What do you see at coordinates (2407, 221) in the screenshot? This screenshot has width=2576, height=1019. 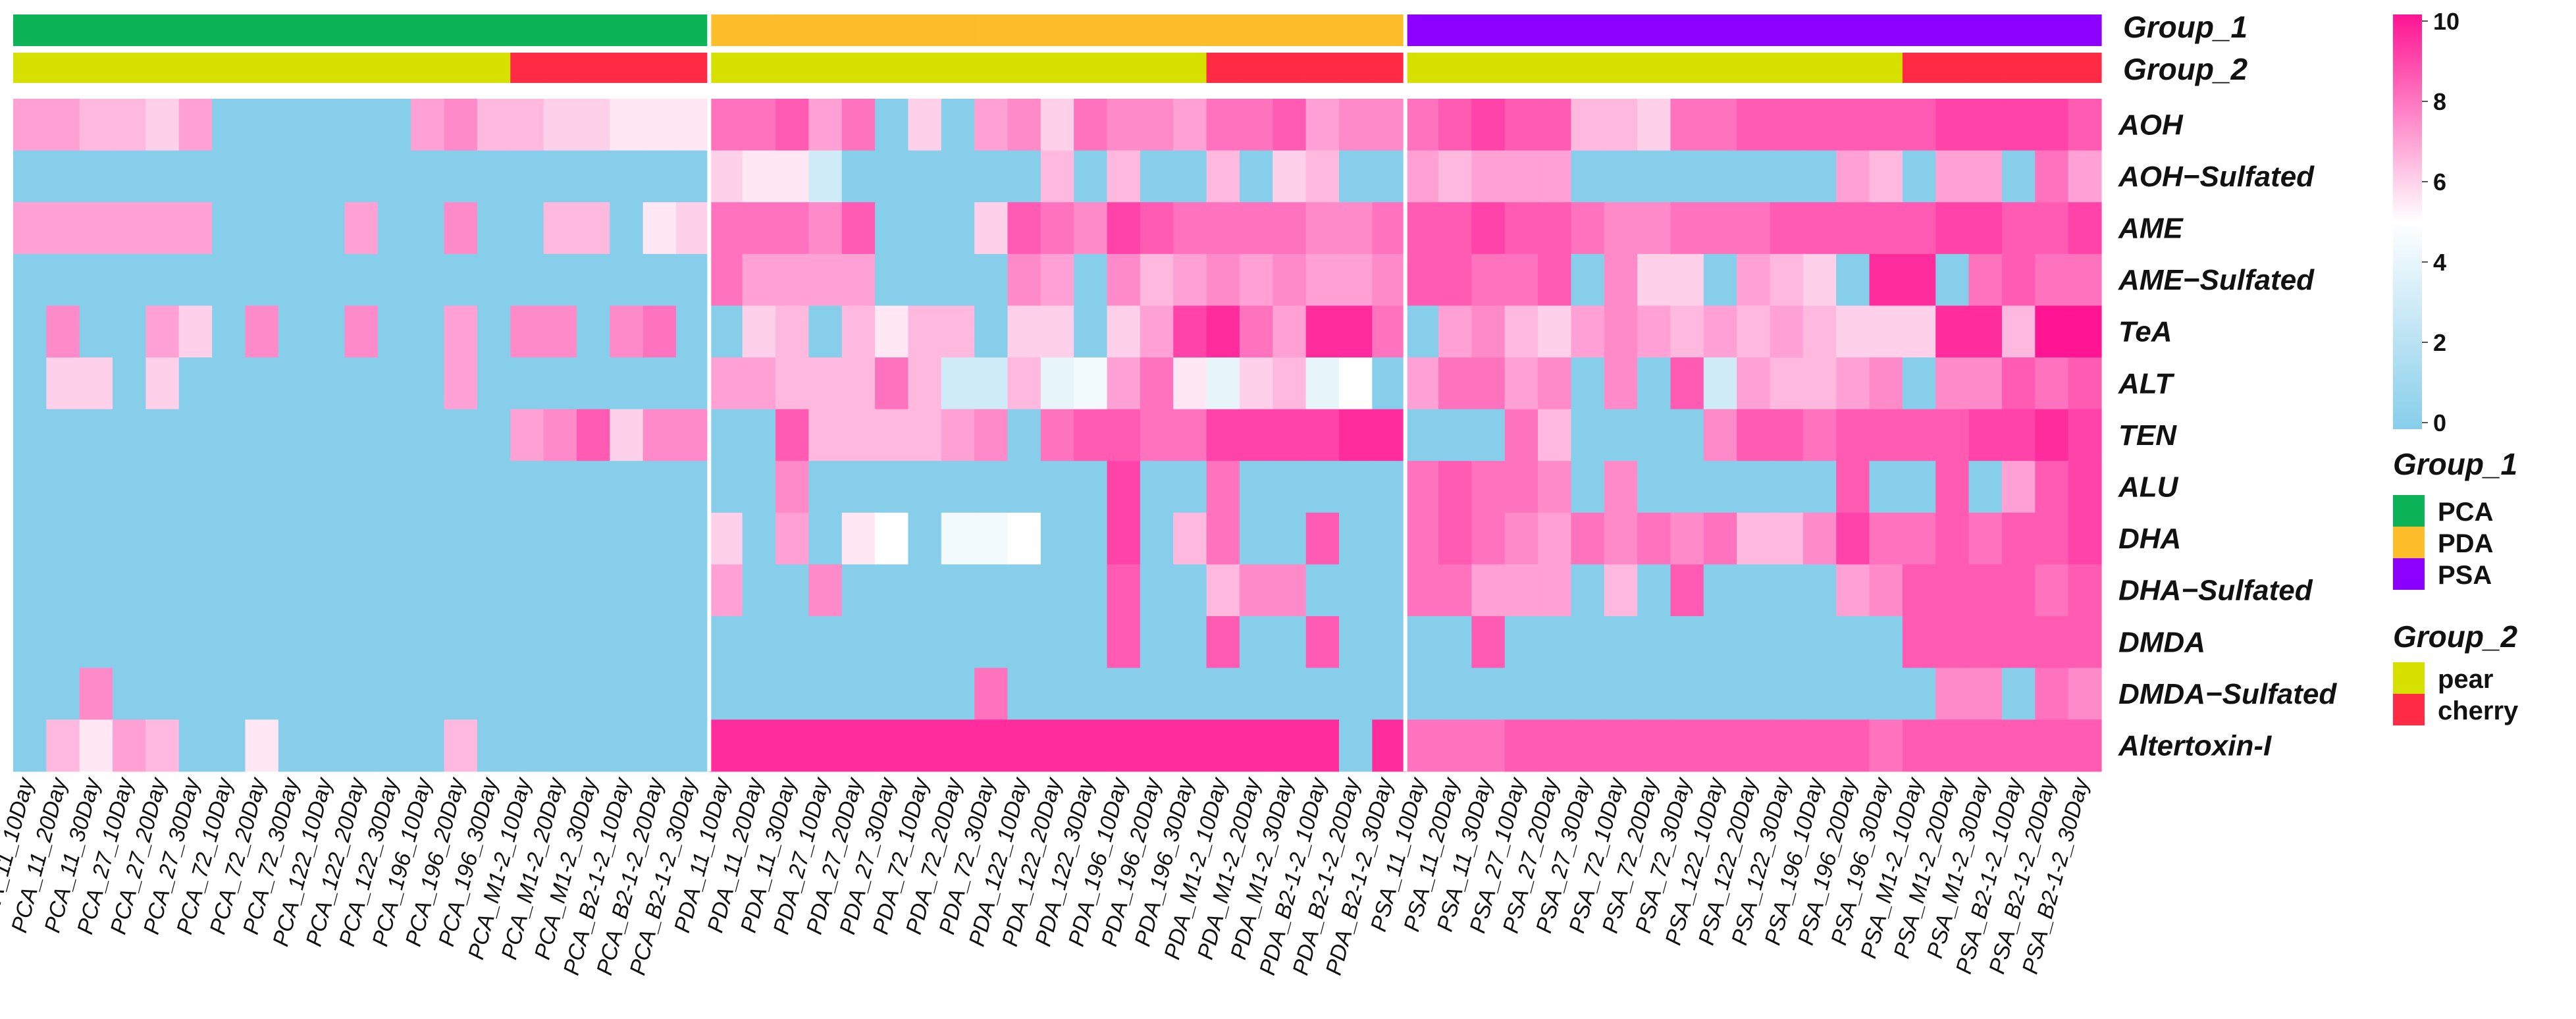 I see `colorbar` at bounding box center [2407, 221].